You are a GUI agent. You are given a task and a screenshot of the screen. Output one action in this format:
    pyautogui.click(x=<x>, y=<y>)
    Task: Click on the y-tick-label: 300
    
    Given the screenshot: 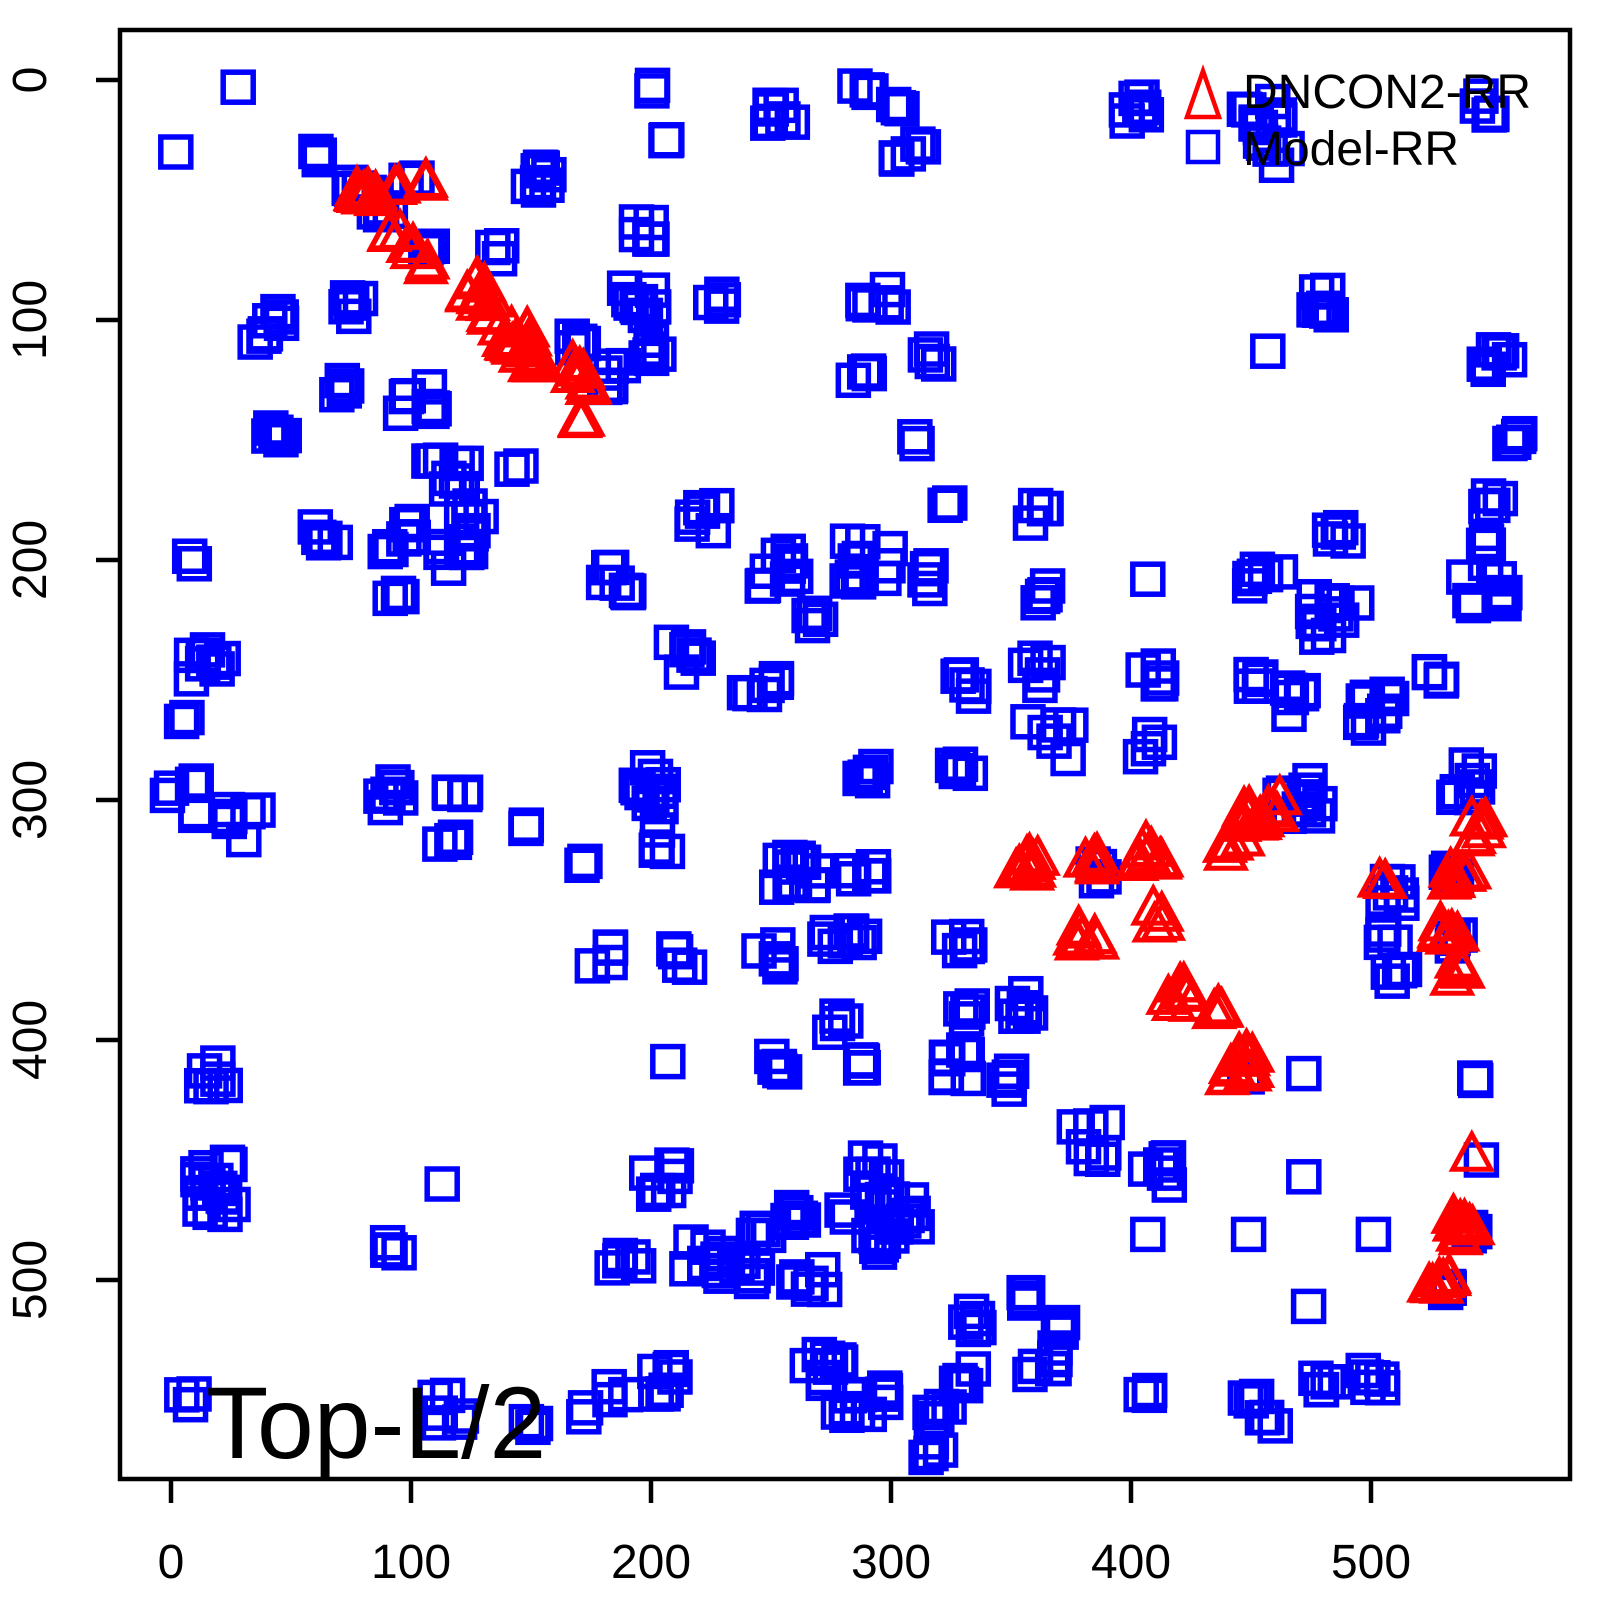 What is the action you would take?
    pyautogui.click(x=30, y=800)
    